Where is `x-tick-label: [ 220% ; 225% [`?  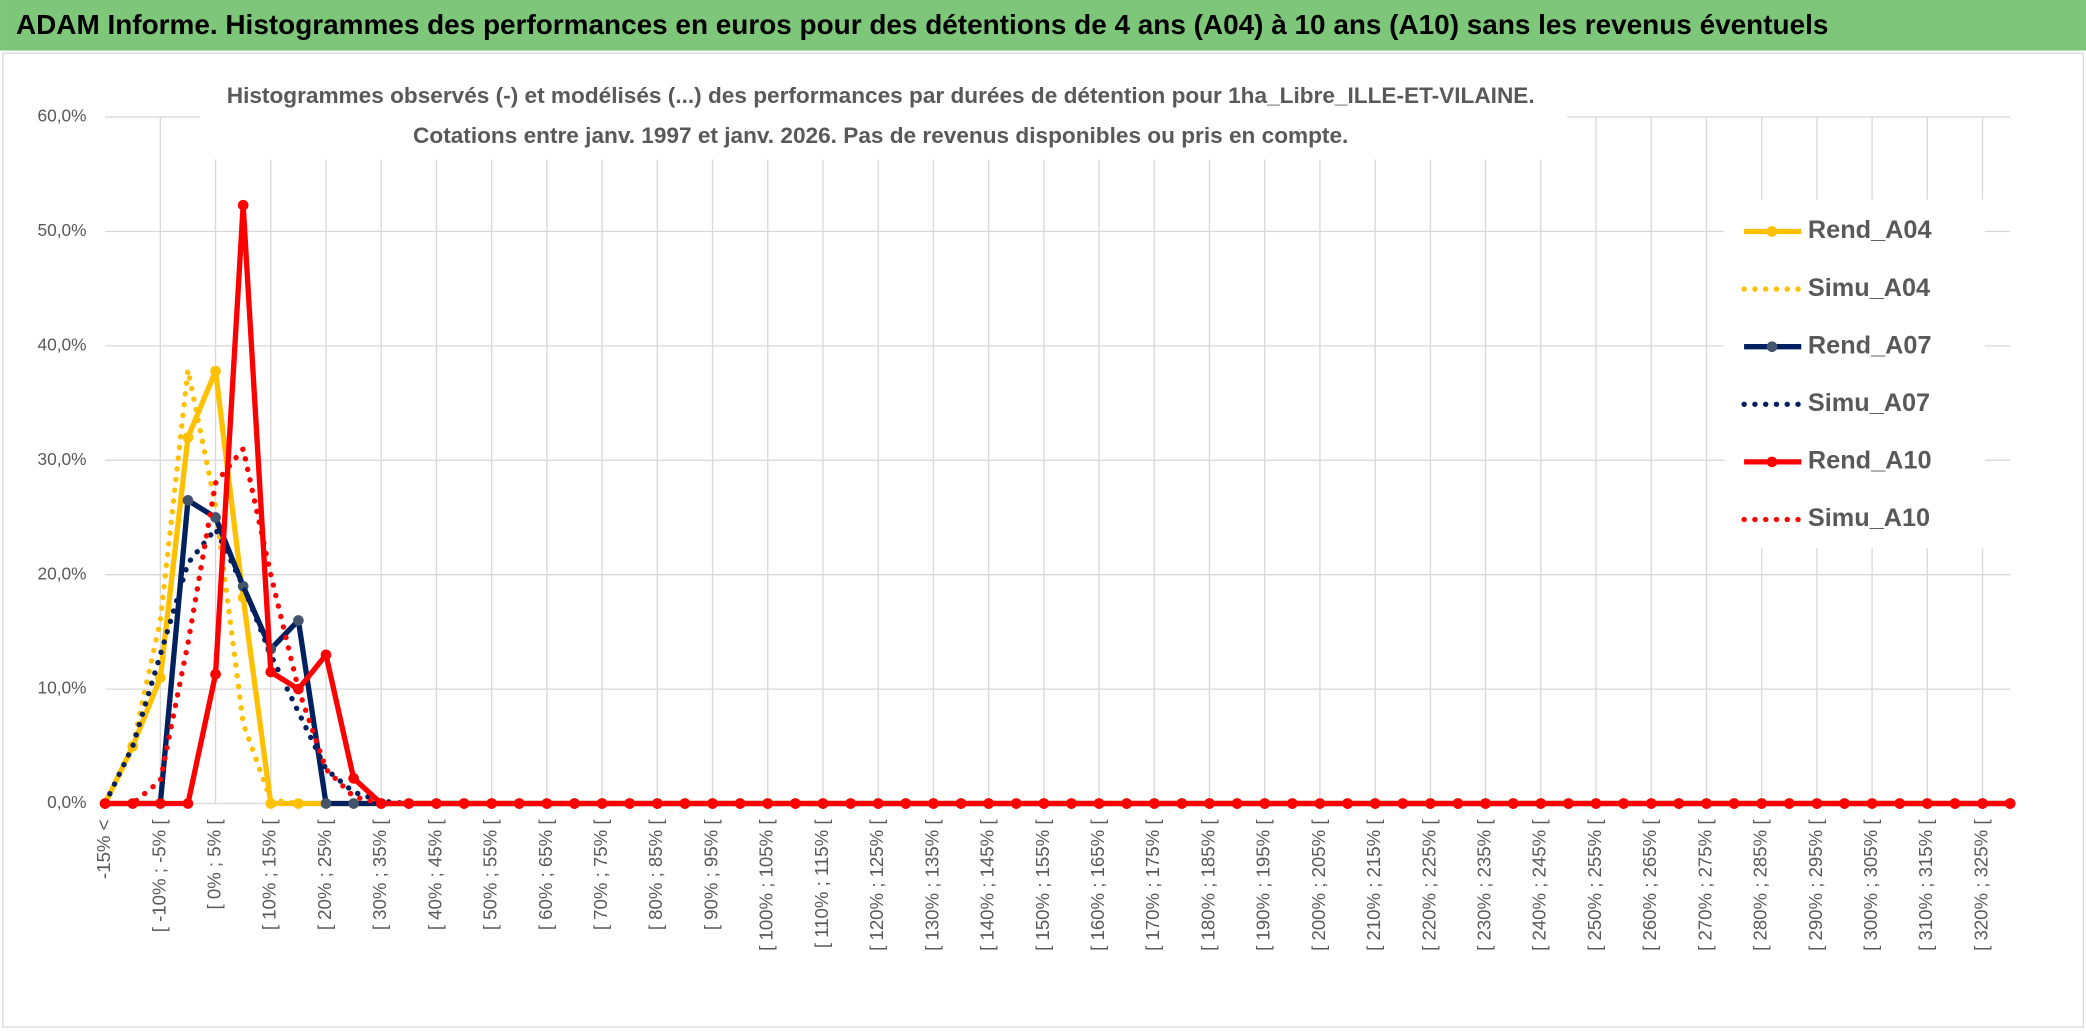 x-tick-label: [ 220% ; 225% [ is located at coordinates (1428, 885).